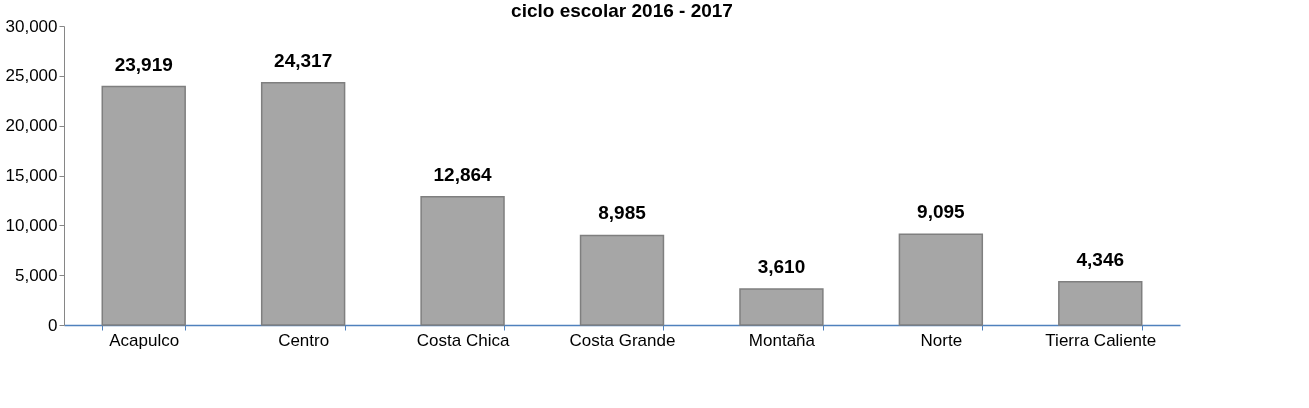 The height and width of the screenshot is (408, 1309). What do you see at coordinates (144, 340) in the screenshot?
I see `x-tick-label: Acapulco` at bounding box center [144, 340].